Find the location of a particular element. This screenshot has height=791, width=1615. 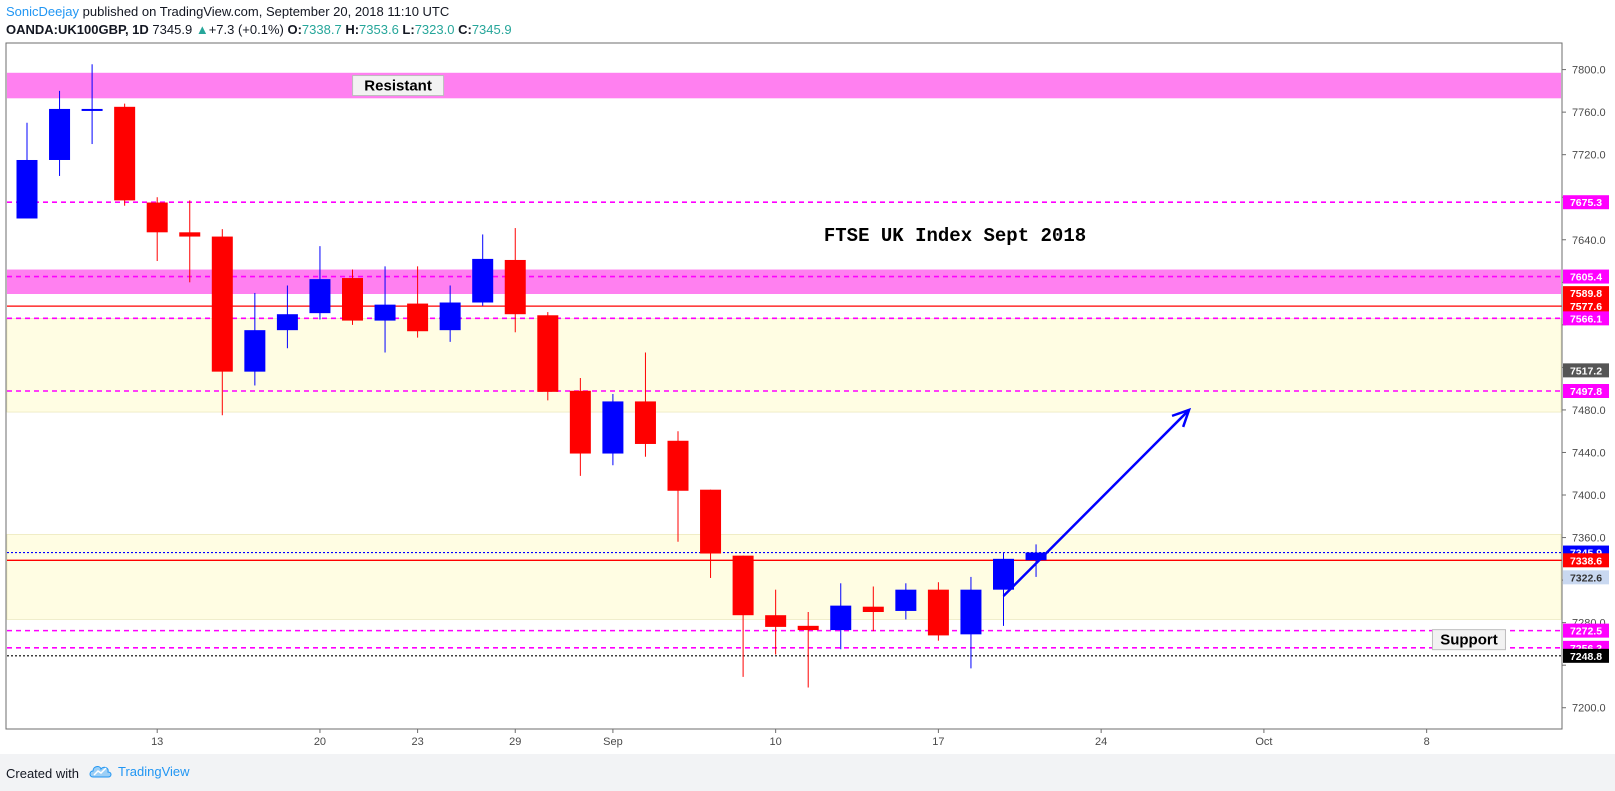

annotation-label: Resistant is located at coordinates (398, 86).